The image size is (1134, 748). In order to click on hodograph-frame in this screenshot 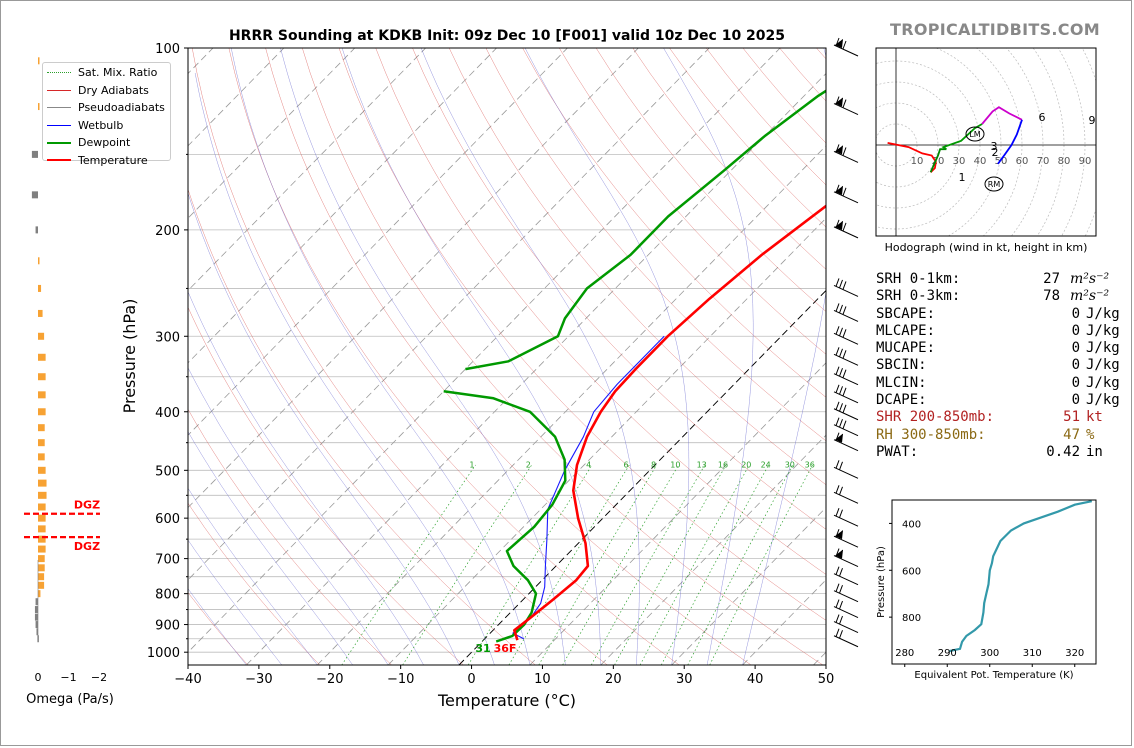, I will do `click(986, 142)`.